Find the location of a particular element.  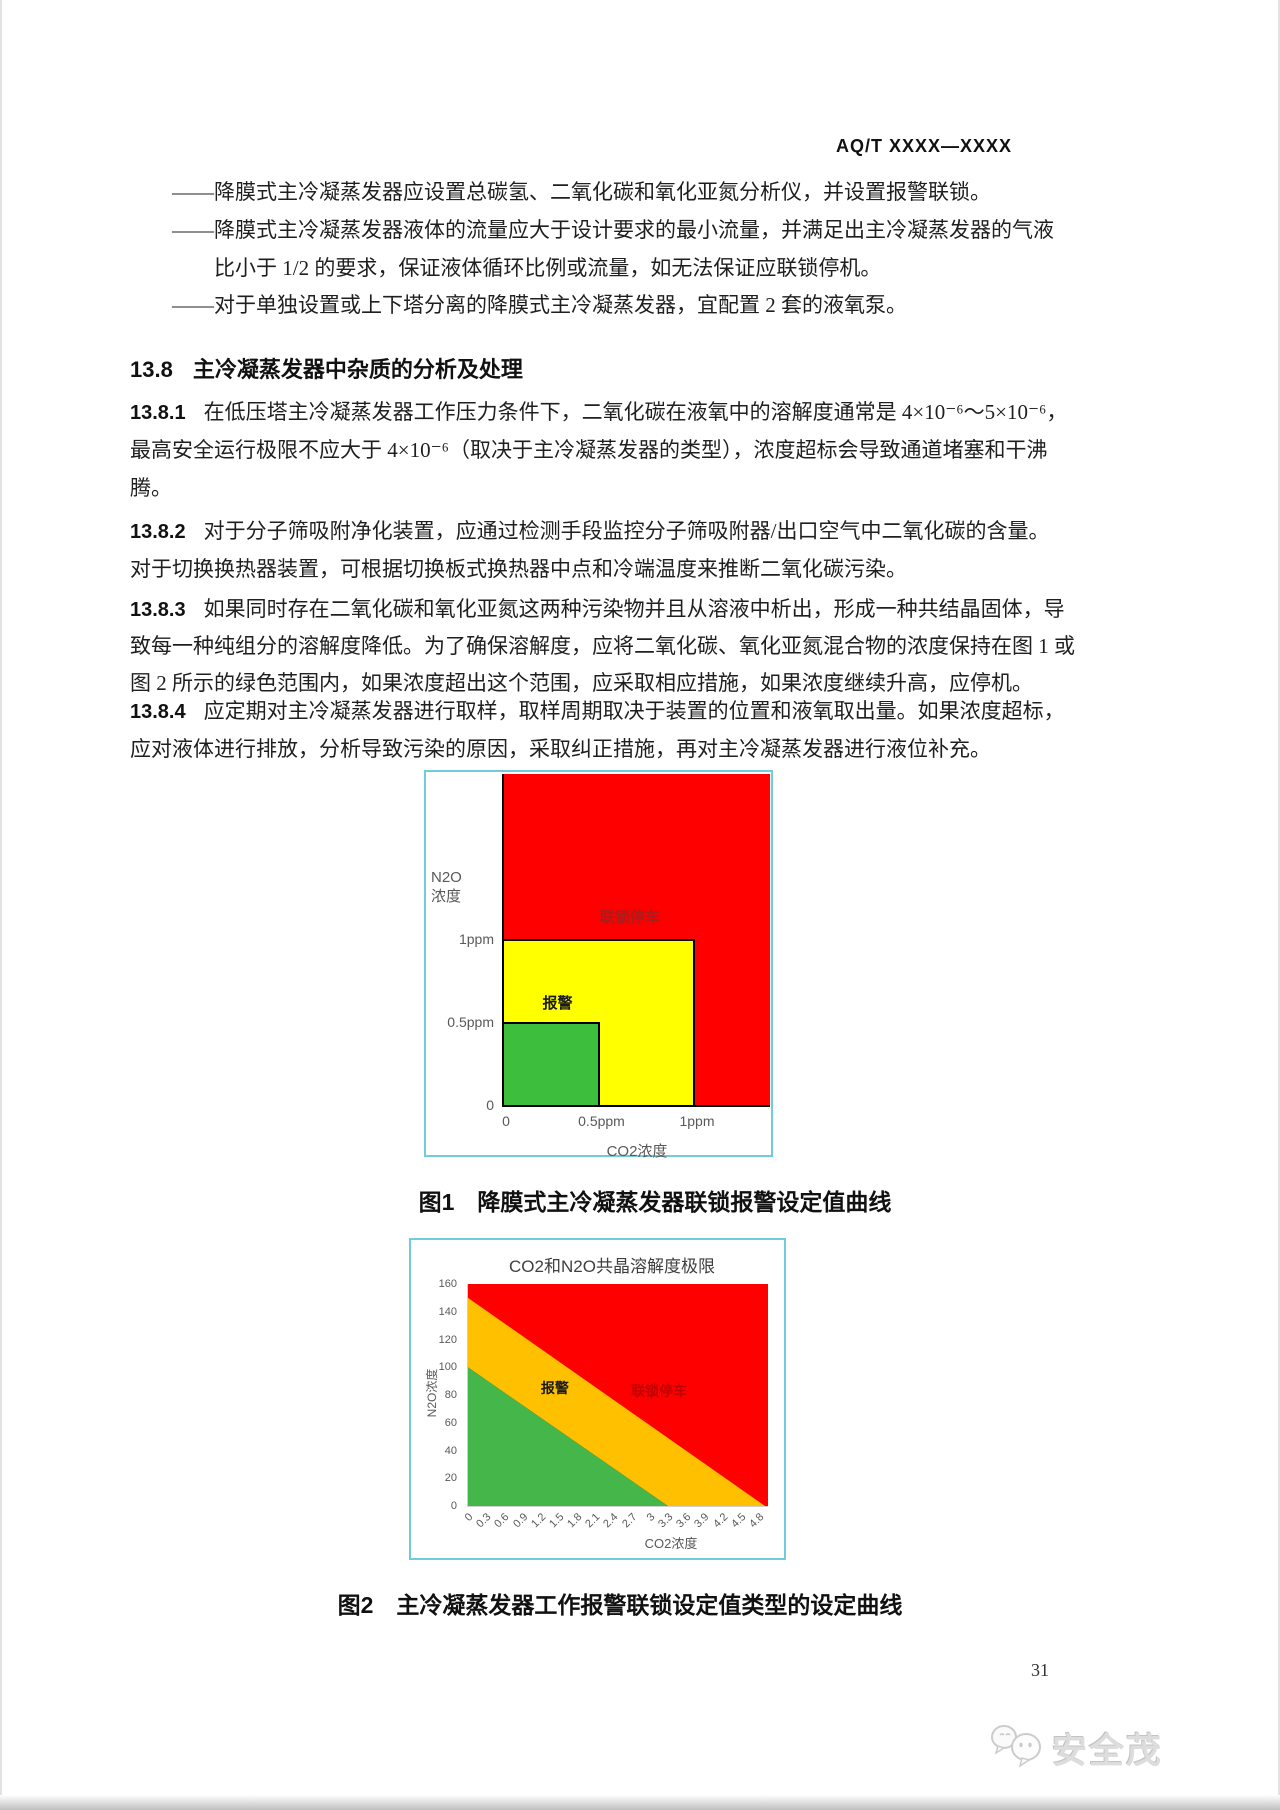

body-line: ——降膜式主冷凝蒸发器应设置总碳氢、二氧化碳和氧化亚氮分析仪，并设置报警联锁。 is located at coordinates (581, 192).